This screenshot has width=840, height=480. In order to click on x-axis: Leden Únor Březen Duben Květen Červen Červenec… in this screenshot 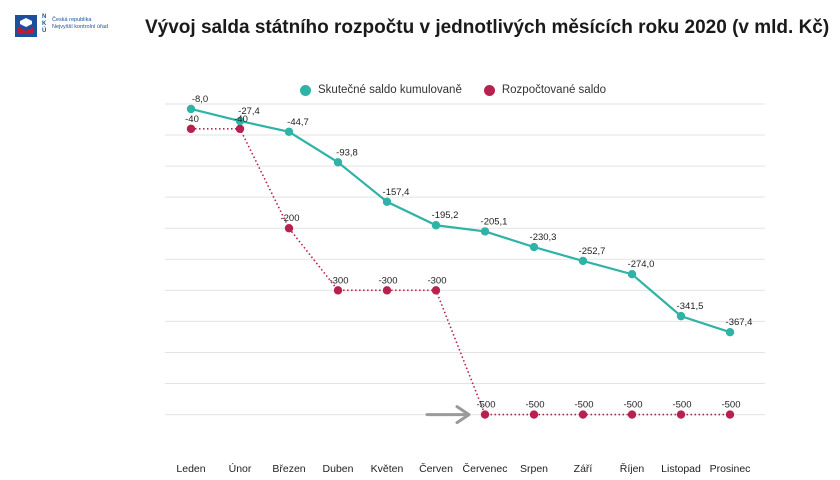, I will do `click(463, 468)`.